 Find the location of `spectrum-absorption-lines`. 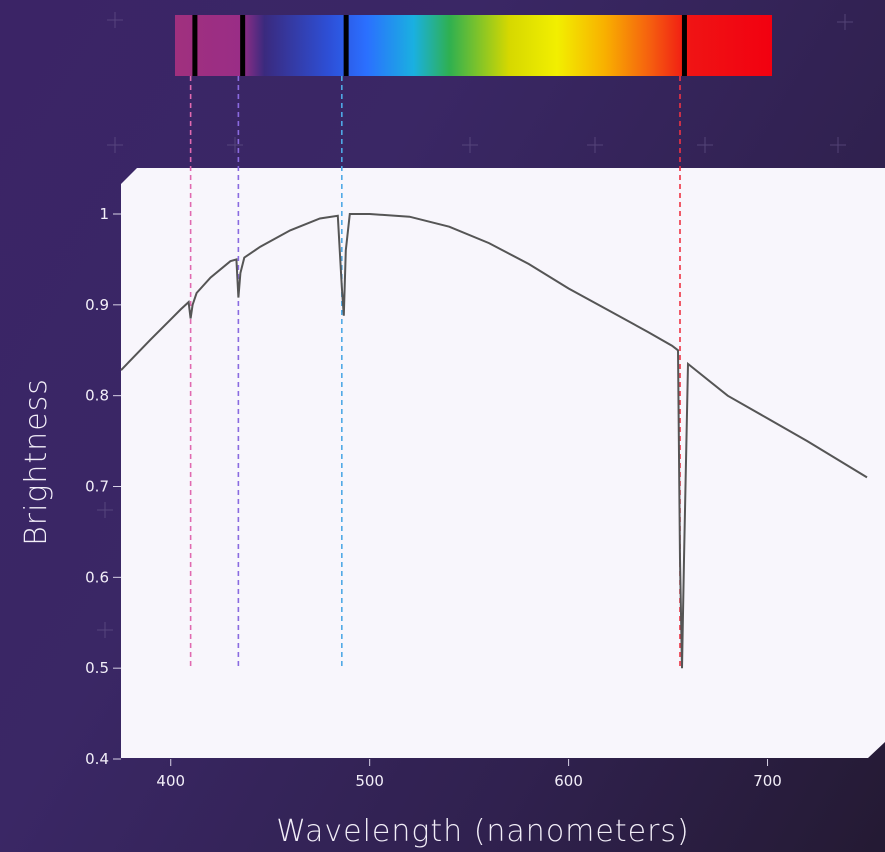

spectrum-absorption-lines is located at coordinates (439, 45).